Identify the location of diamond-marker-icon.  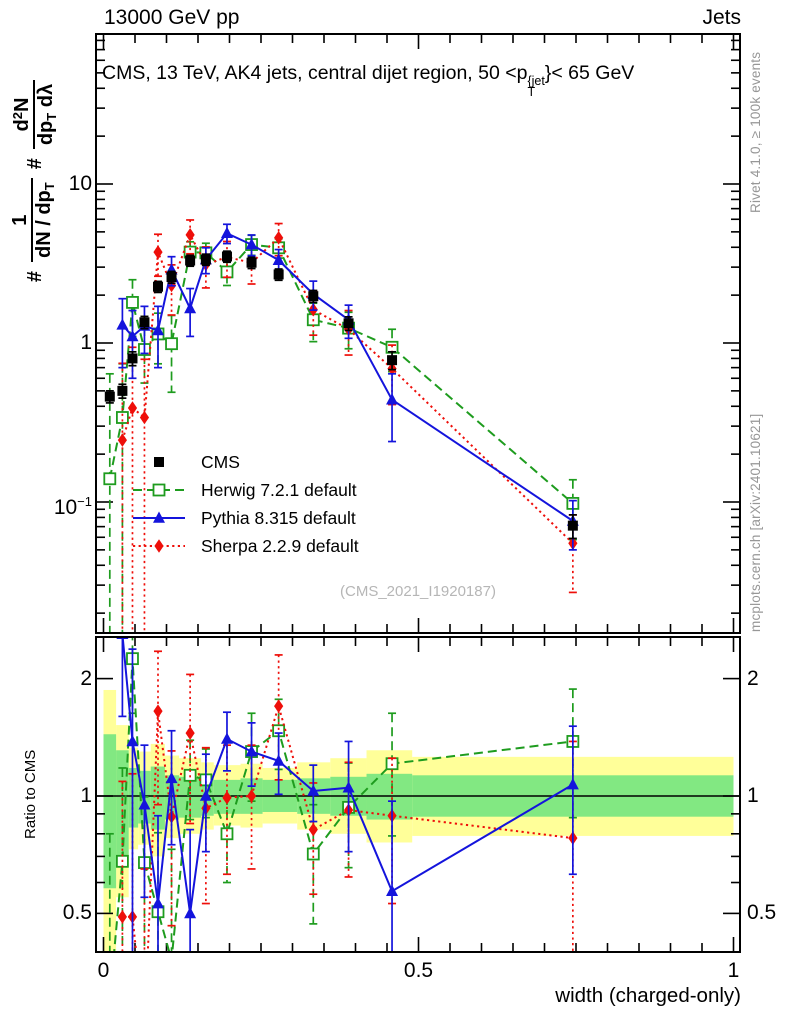
(159, 546).